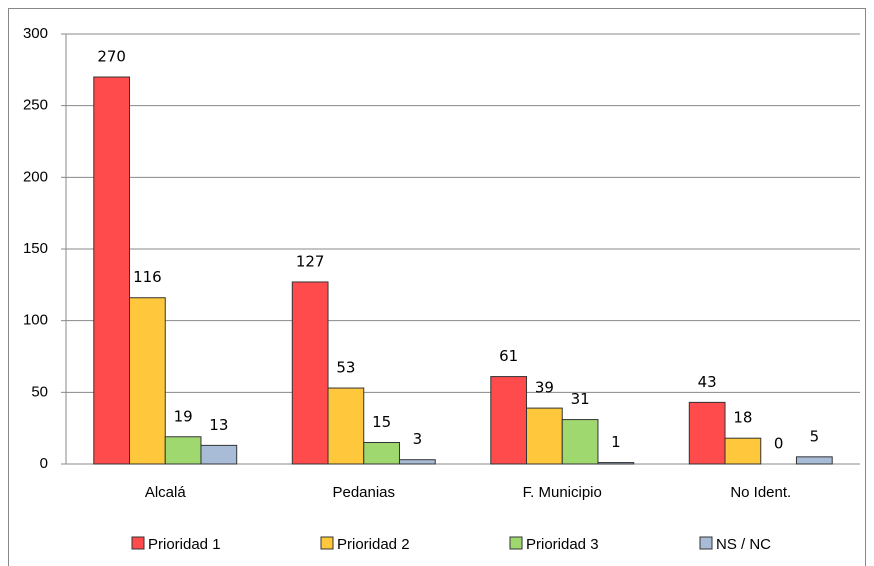  I want to click on y-tick-label: 0, so click(44, 463).